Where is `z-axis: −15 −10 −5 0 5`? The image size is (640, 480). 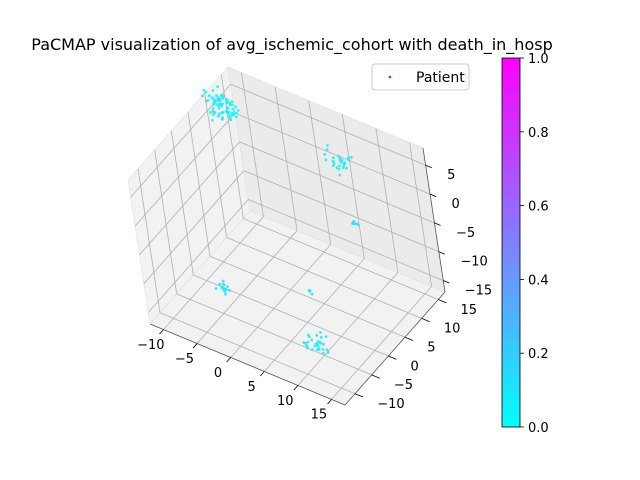
z-axis: −15 −10 −5 0 5 is located at coordinates (458, 231).